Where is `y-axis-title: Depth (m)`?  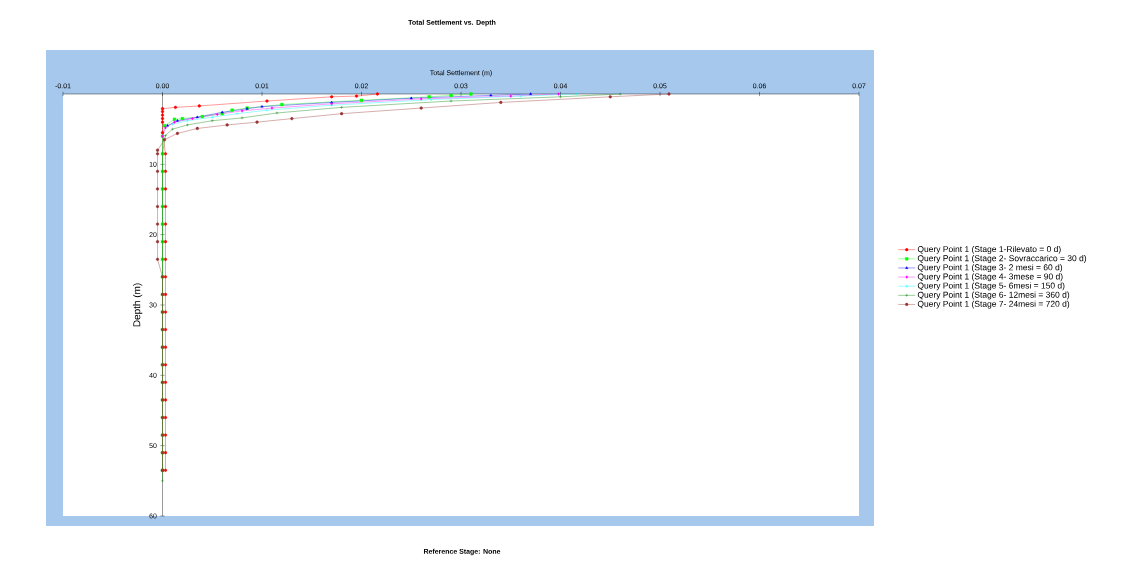 y-axis-title: Depth (m) is located at coordinates (137, 305).